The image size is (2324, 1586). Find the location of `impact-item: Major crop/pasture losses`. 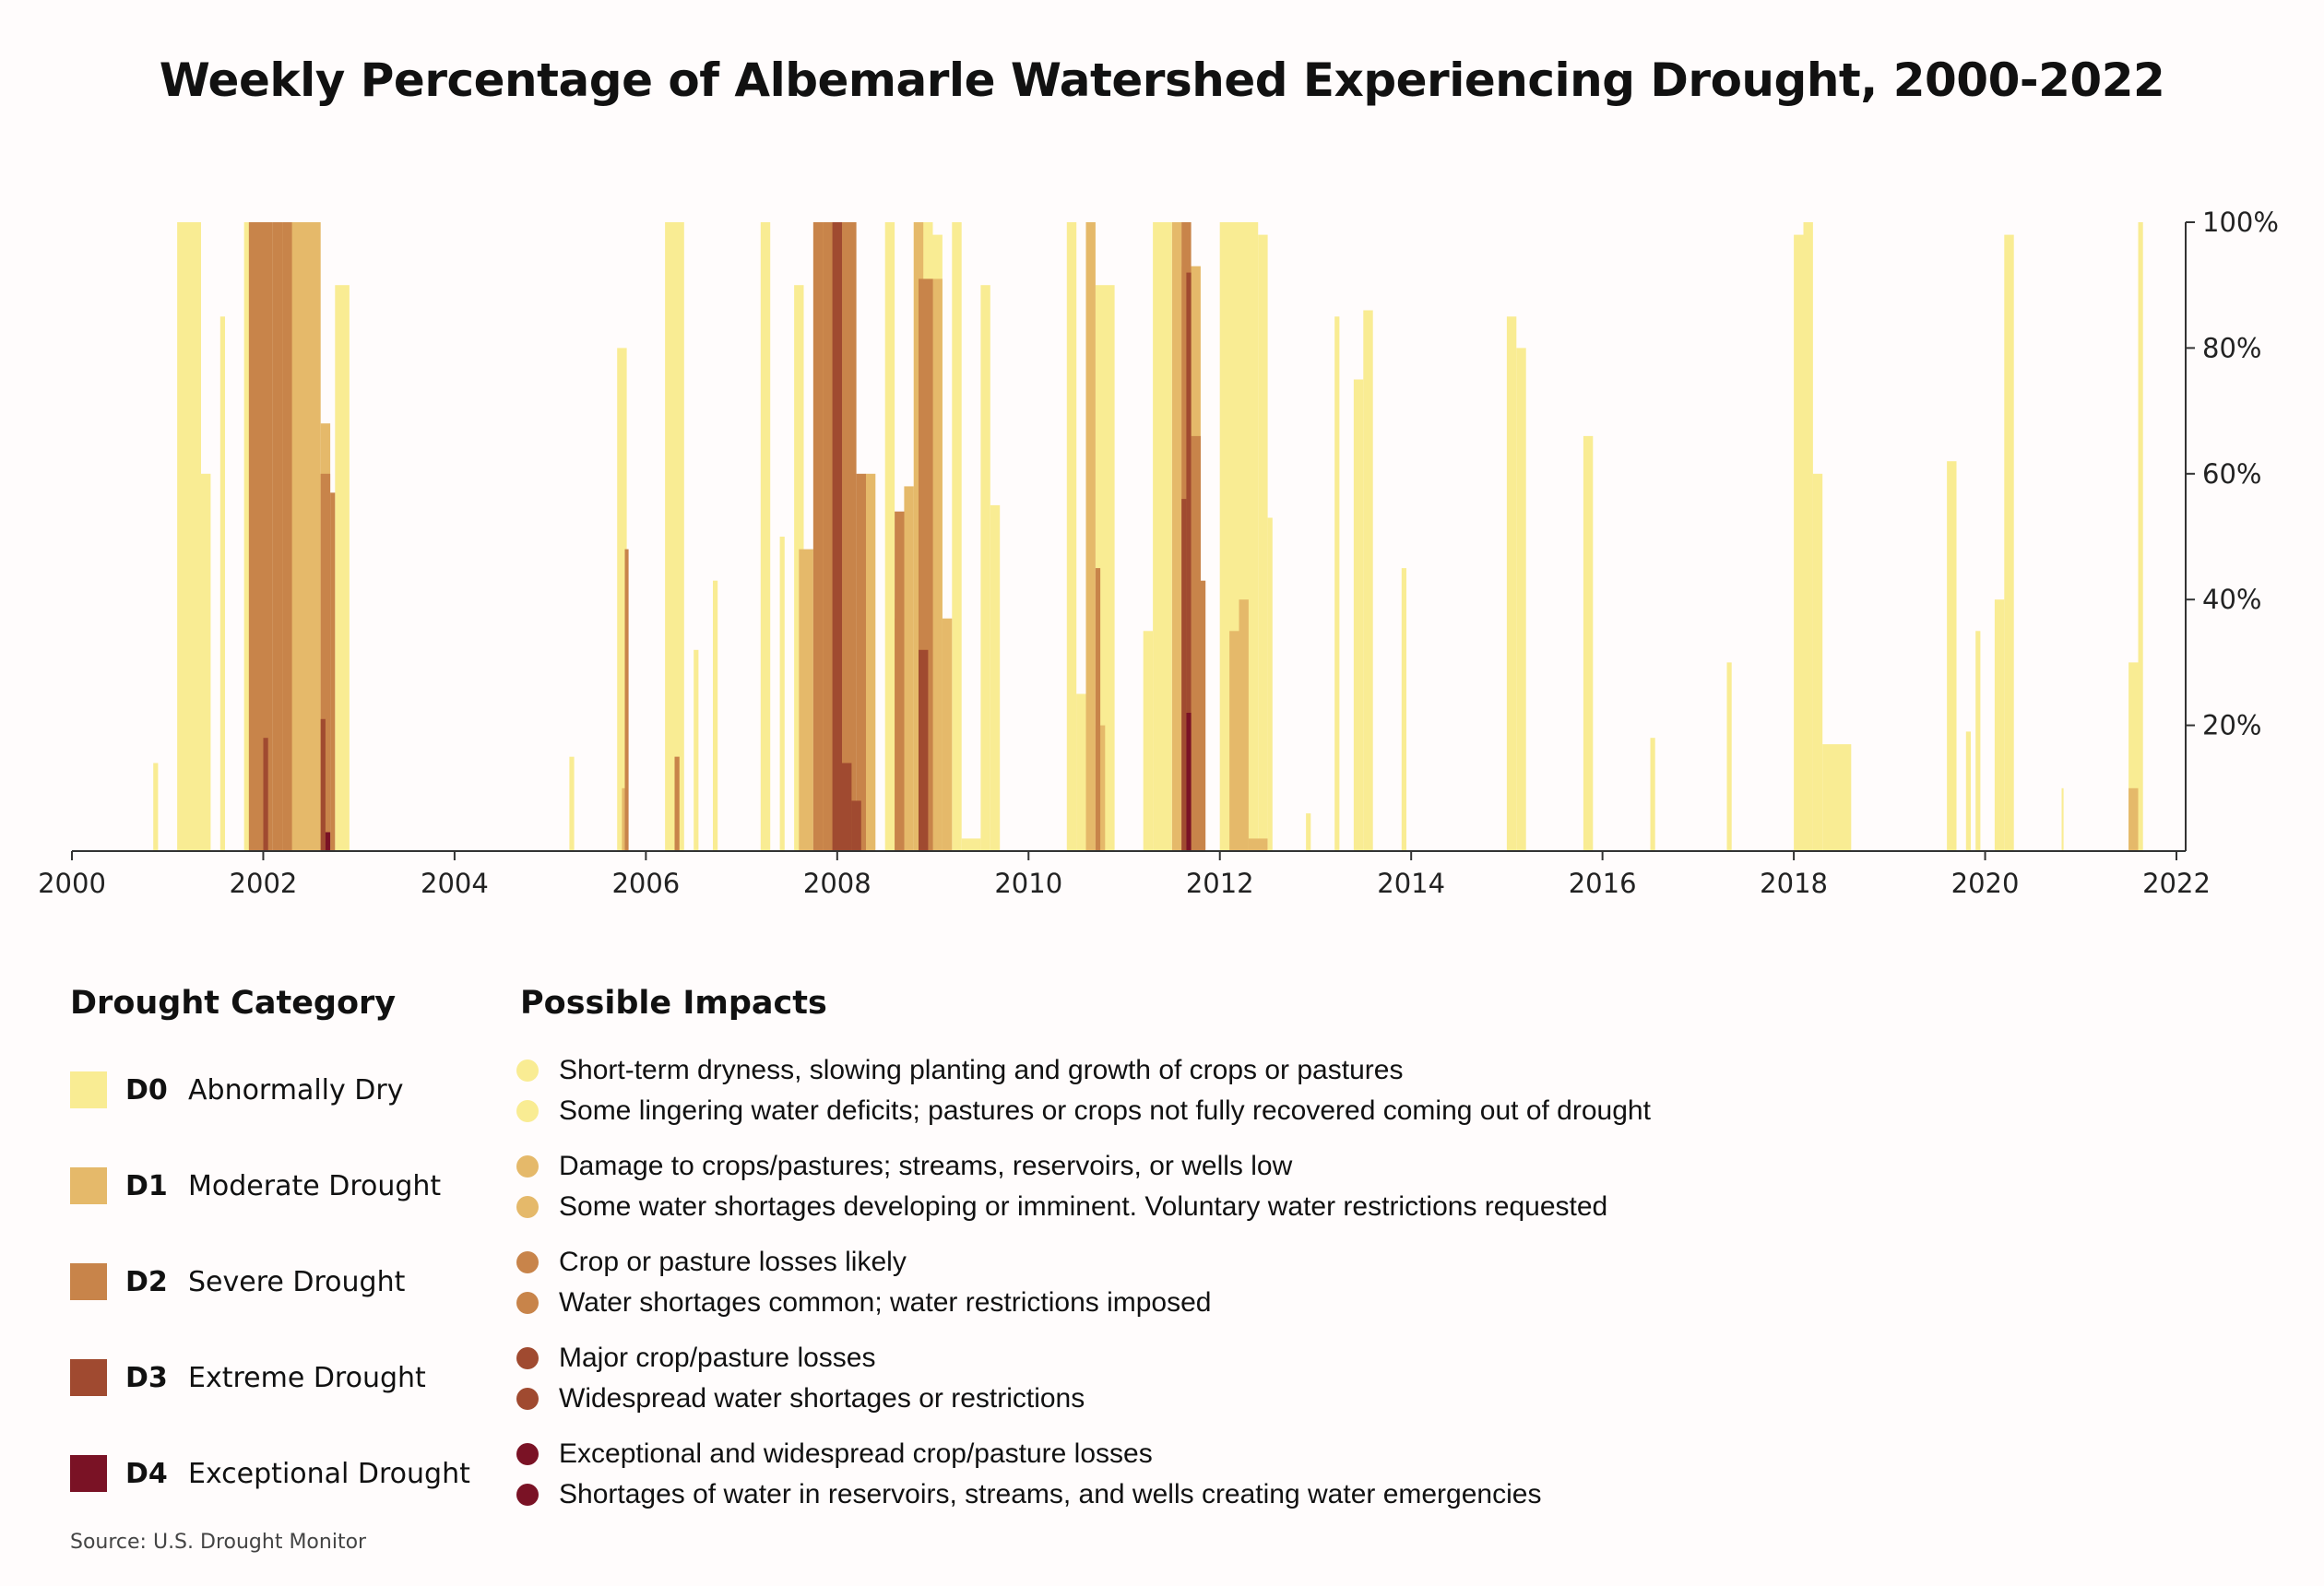

impact-item: Major crop/pasture losses is located at coordinates (695, 1358).